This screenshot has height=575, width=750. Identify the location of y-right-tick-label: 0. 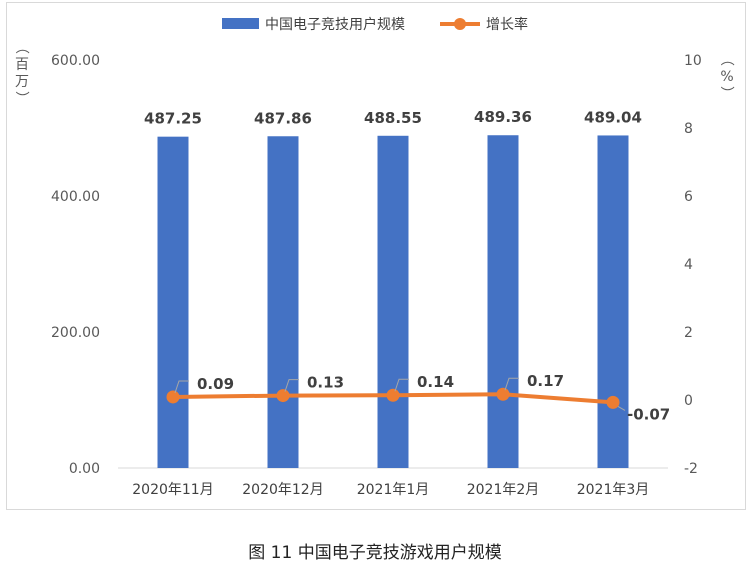
(688, 401).